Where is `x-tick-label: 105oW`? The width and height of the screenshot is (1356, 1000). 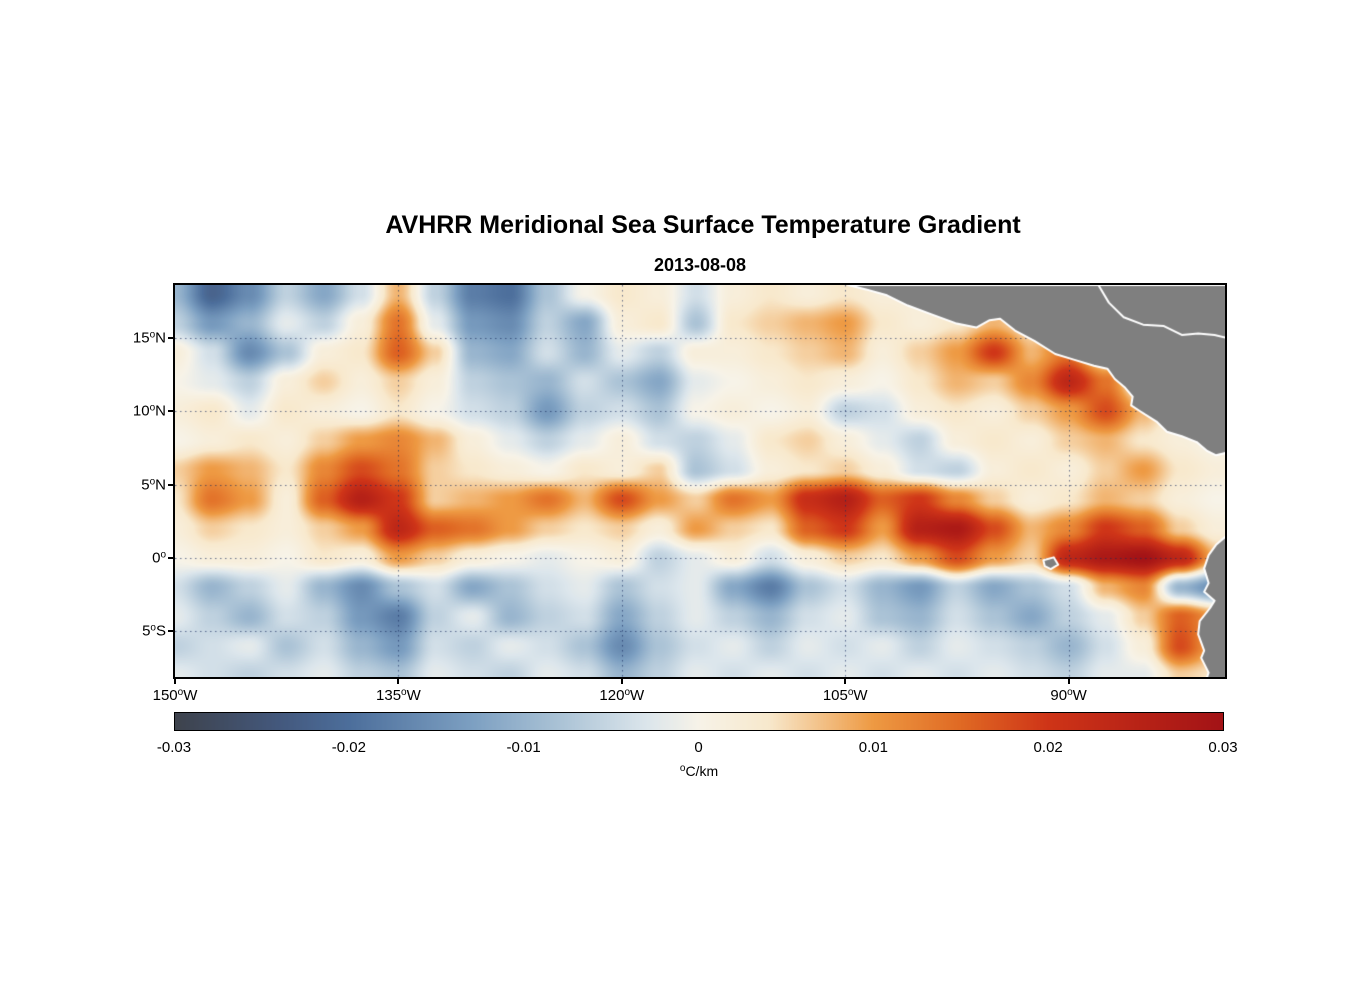
x-tick-label: 105oW is located at coordinates (845, 695).